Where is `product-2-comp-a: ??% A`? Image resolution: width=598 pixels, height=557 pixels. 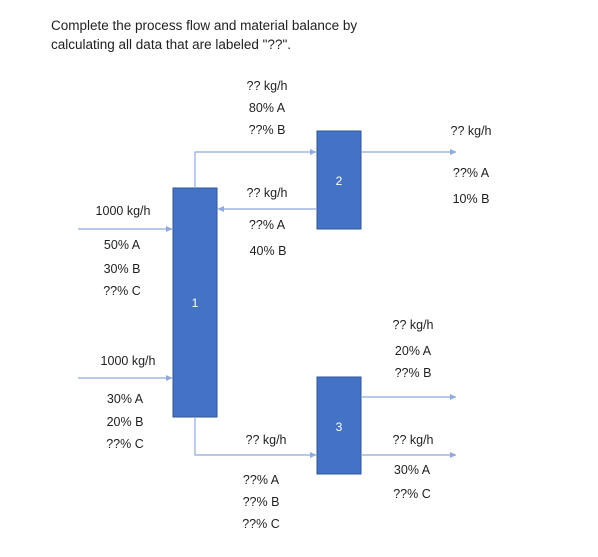
product-2-comp-a: ??% A is located at coordinates (471, 173).